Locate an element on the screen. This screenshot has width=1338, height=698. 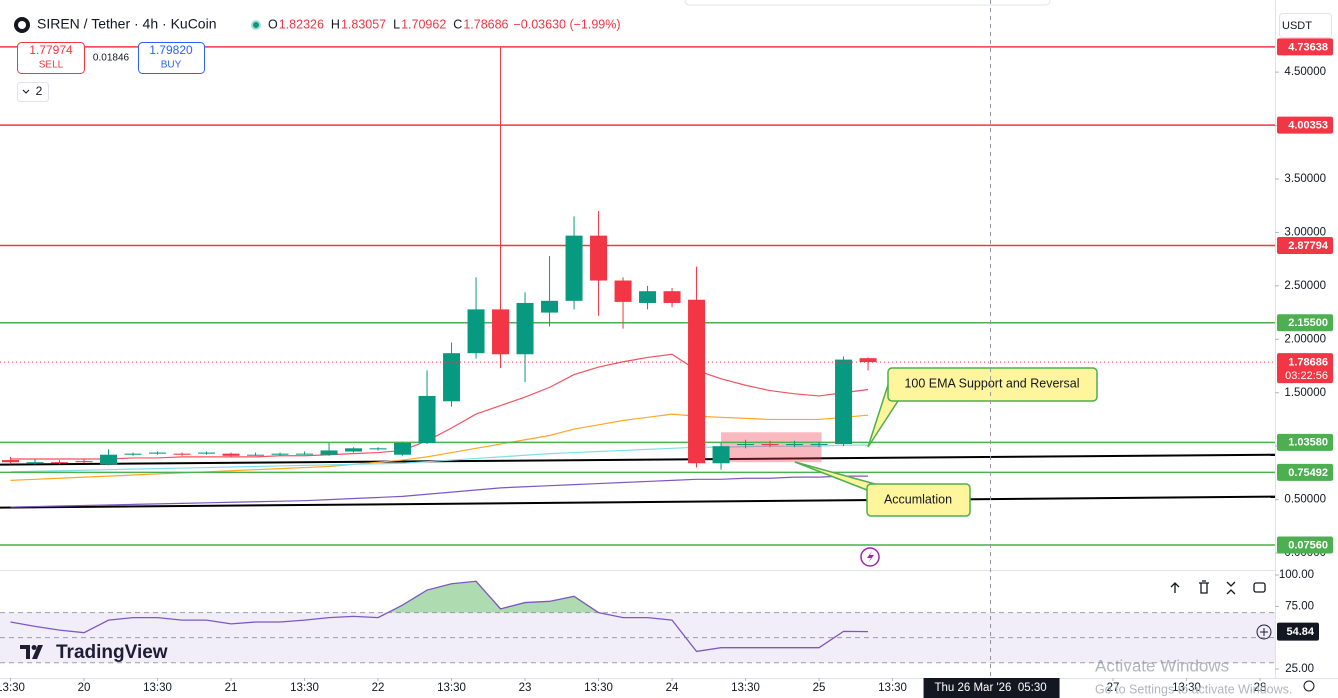
collapse-button is located at coordinates (1231, 588).